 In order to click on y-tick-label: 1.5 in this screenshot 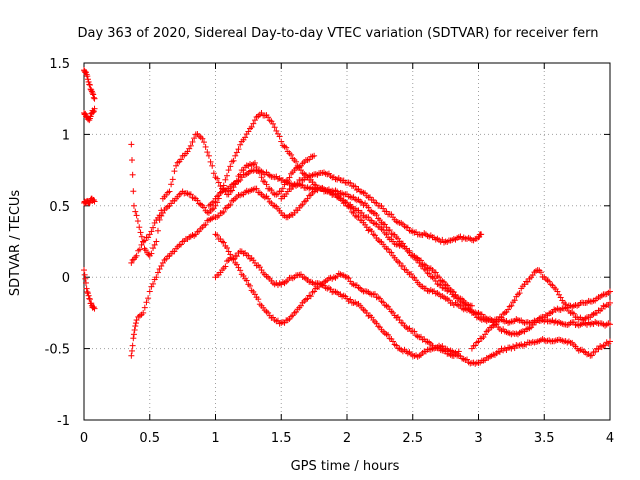, I will do `click(59, 64)`.